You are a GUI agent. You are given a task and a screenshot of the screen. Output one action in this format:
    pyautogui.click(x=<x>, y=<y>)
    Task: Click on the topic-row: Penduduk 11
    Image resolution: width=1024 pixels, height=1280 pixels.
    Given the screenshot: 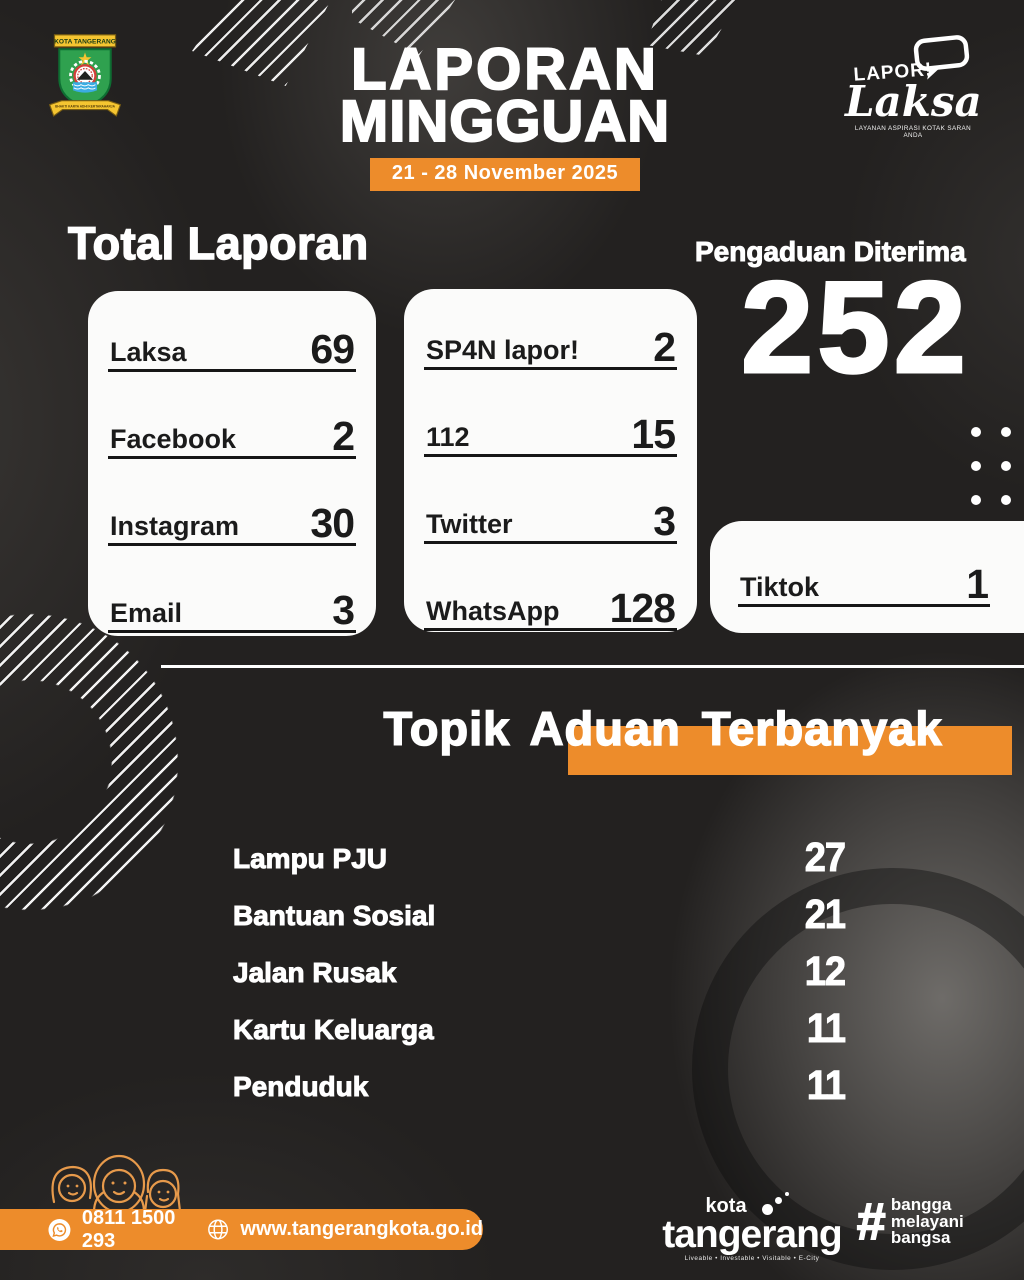 What is the action you would take?
    pyautogui.click(x=539, y=1086)
    